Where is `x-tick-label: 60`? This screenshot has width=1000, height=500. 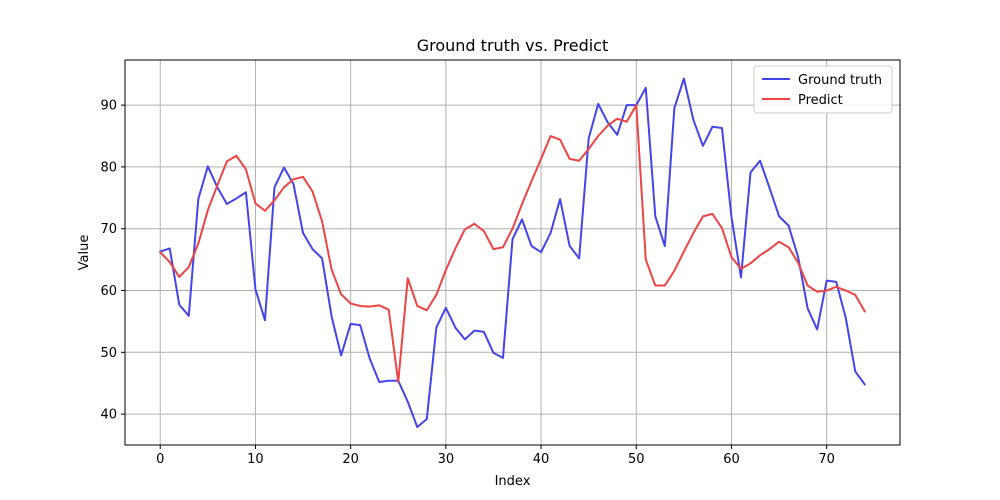 x-tick-label: 60 is located at coordinates (731, 459).